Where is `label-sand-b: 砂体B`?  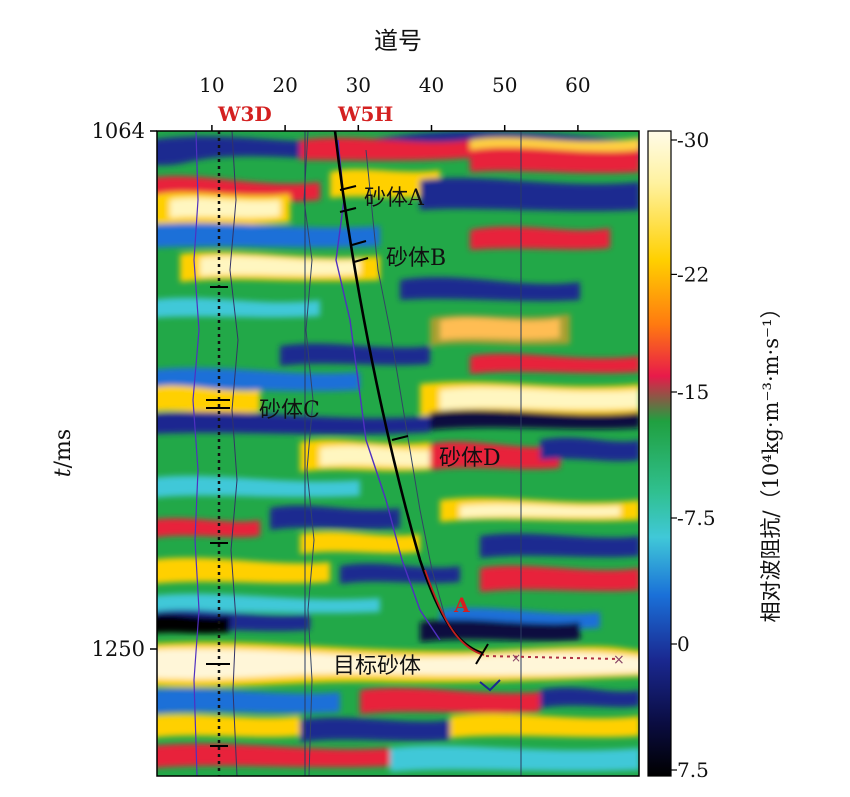 label-sand-b: 砂体B is located at coordinates (416, 258).